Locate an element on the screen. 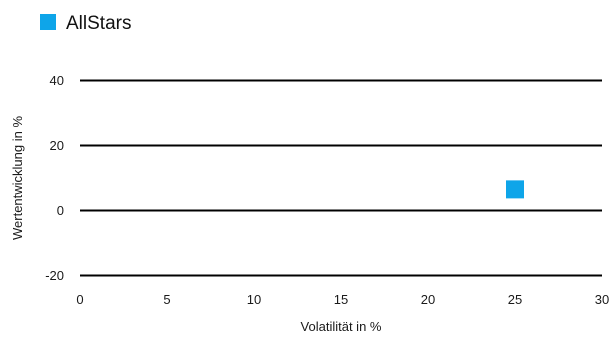 The height and width of the screenshot is (338, 612). x-tick-labels: 0 5 10 15 20 25 30 is located at coordinates (342, 299).